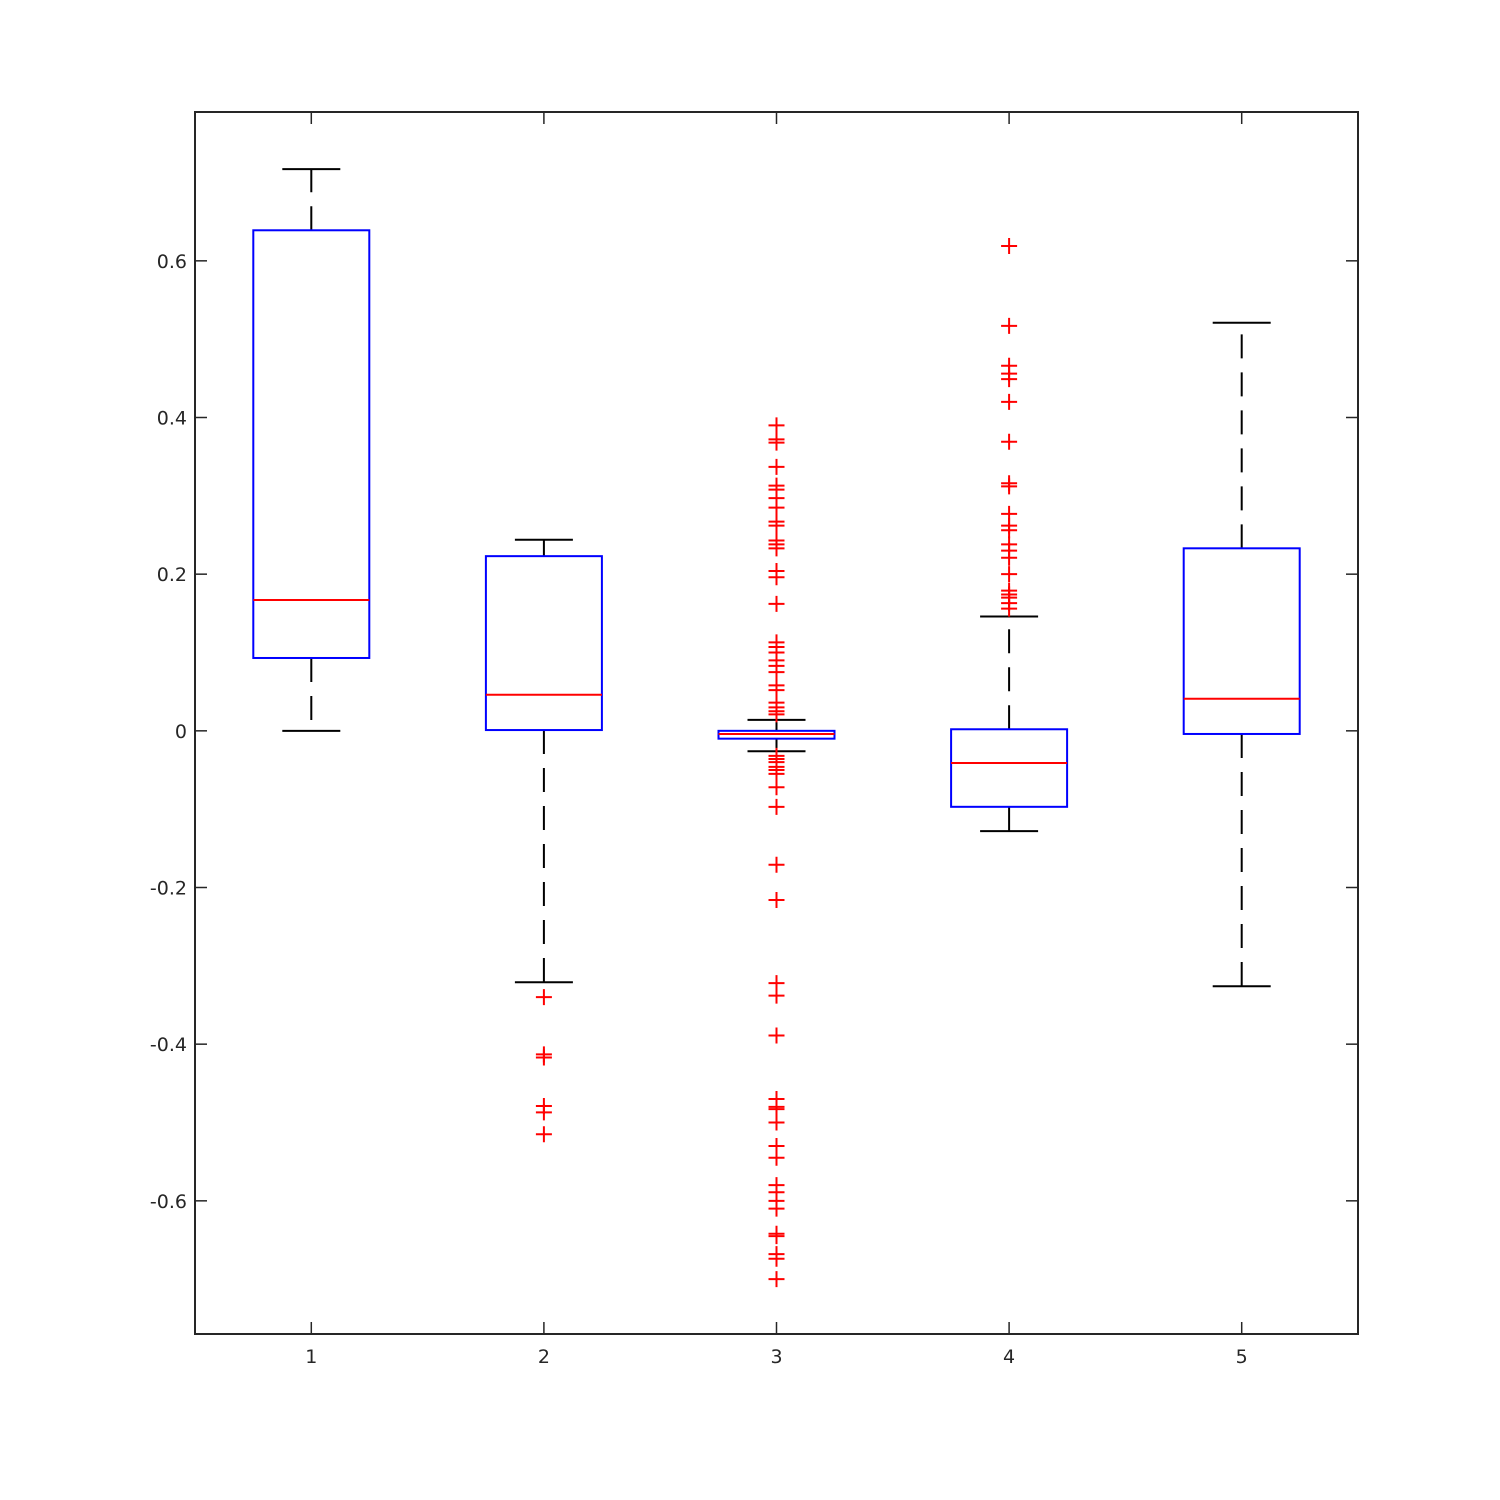  I want to click on y-tick-label: -0.6, so click(168, 1202).